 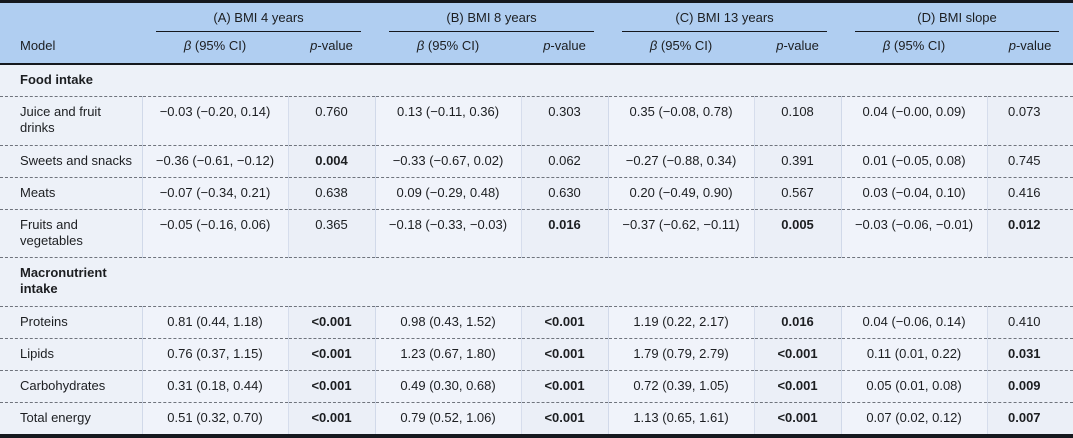 What do you see at coordinates (914, 121) in the screenshot?
I see `beta-ci-value: 0.04 (−0.00, 0.09)` at bounding box center [914, 121].